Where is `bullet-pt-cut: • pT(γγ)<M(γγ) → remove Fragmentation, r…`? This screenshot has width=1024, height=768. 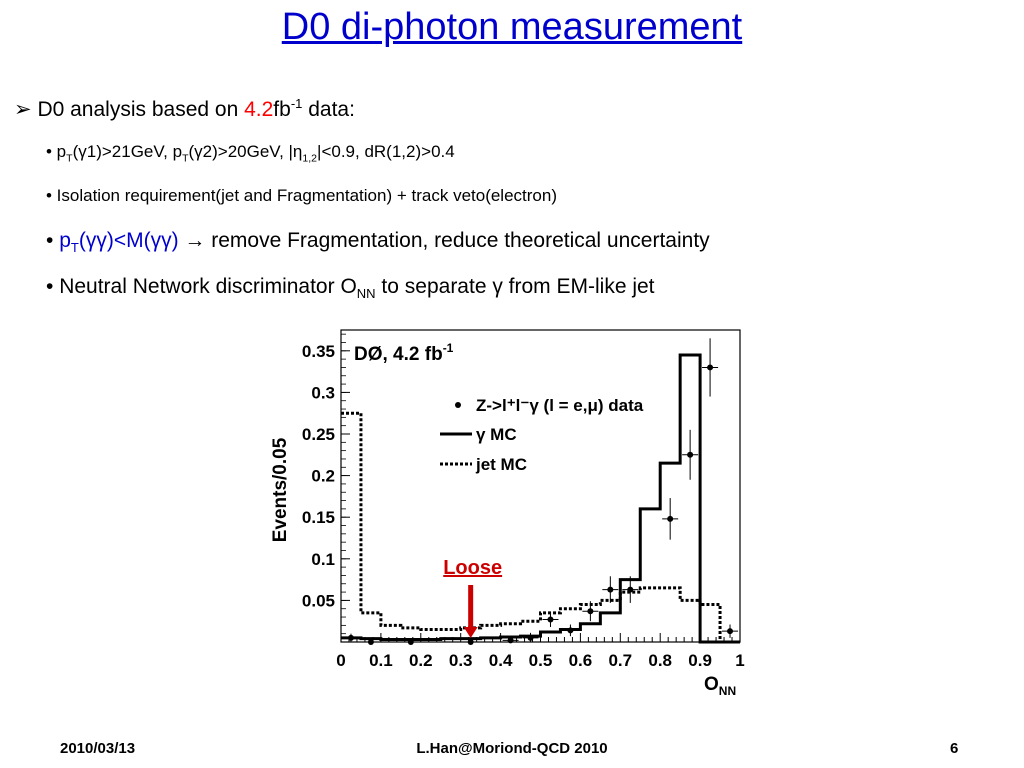 bullet-pt-cut: • pT(γγ)<M(γγ) → remove Fragmentation, r… is located at coordinates (378, 242).